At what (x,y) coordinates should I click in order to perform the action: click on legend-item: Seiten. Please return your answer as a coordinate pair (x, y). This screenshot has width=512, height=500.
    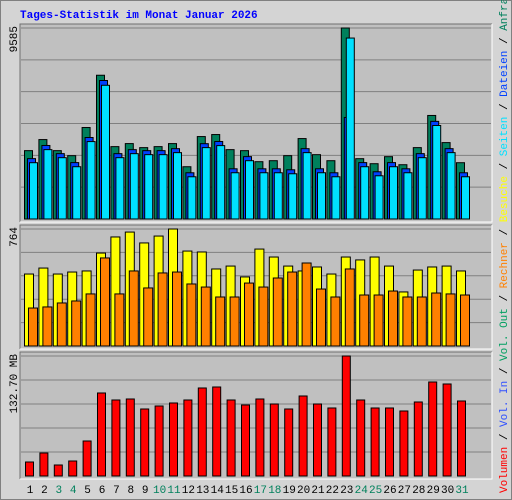
    Looking at the image, I should click on (505, 137).